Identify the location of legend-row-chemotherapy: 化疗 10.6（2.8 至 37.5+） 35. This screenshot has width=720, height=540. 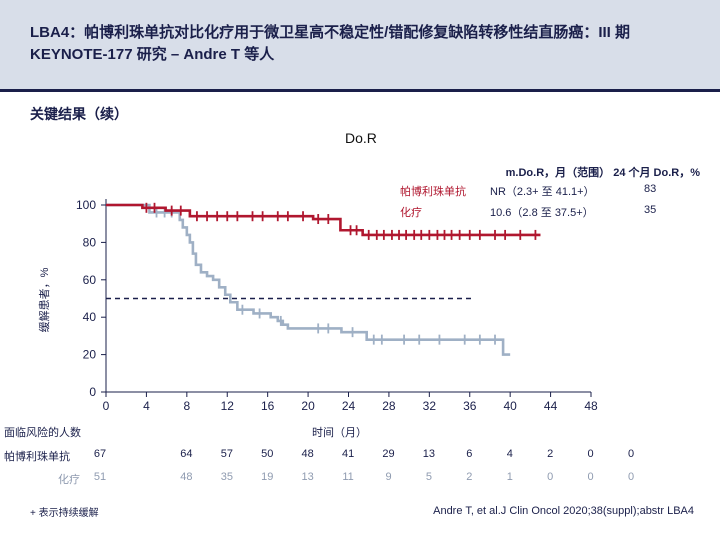
(550, 213).